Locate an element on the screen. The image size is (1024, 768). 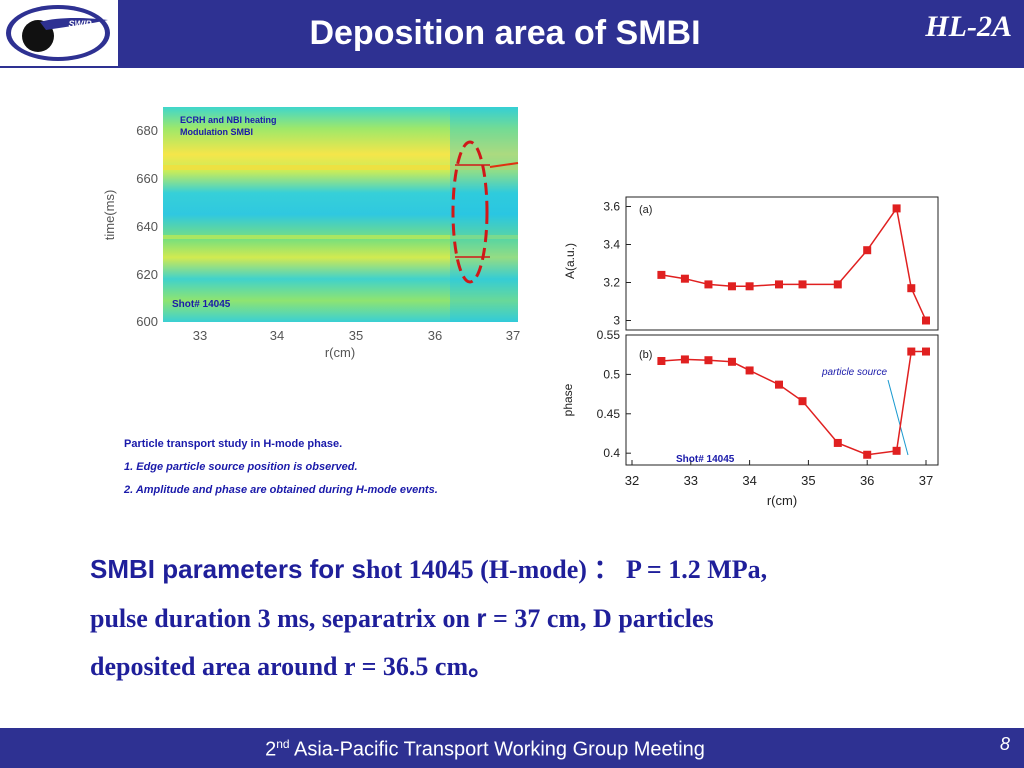
x-tick-label: 35 is located at coordinates (808, 480).